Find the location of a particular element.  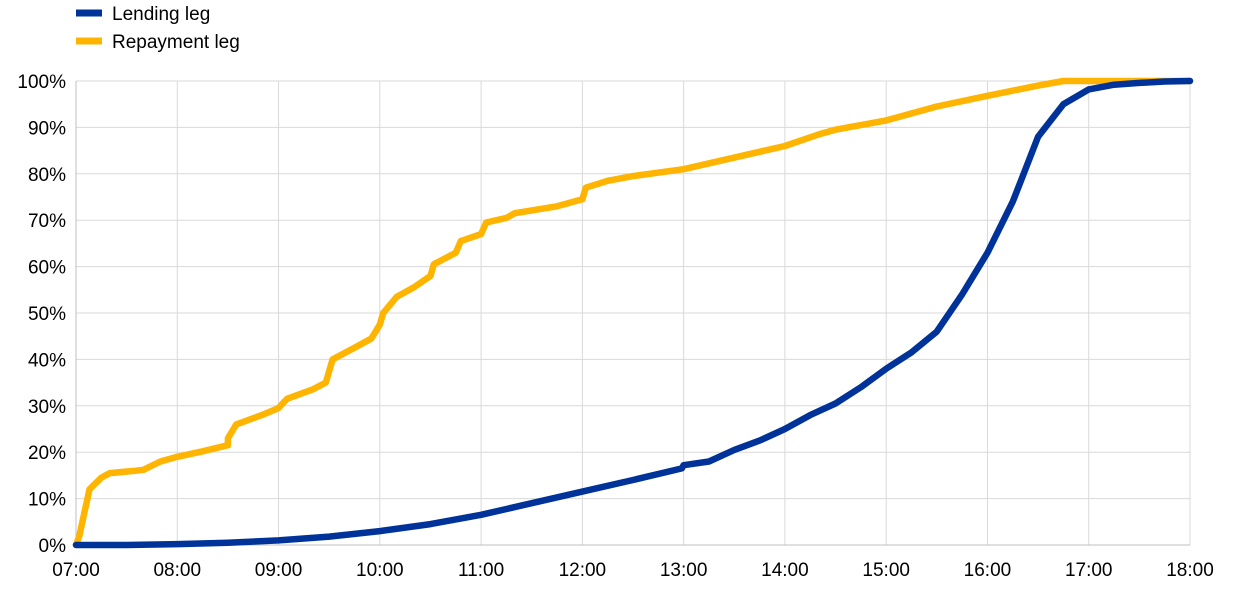

x-tick-label: 13:00 is located at coordinates (684, 570).